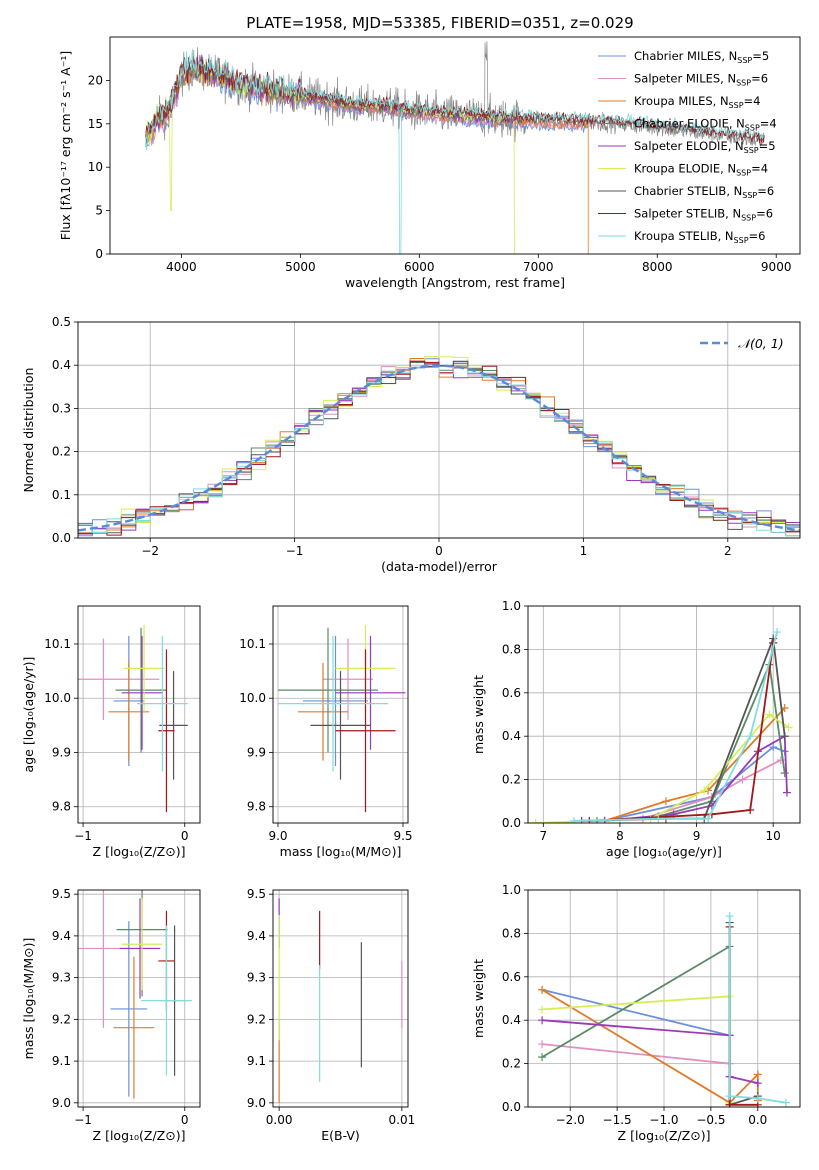 The height and width of the screenshot is (1170, 819). Describe the element at coordinates (761, 343) in the screenshot. I see `legend-entry: 𝒩(0, 1)` at that location.